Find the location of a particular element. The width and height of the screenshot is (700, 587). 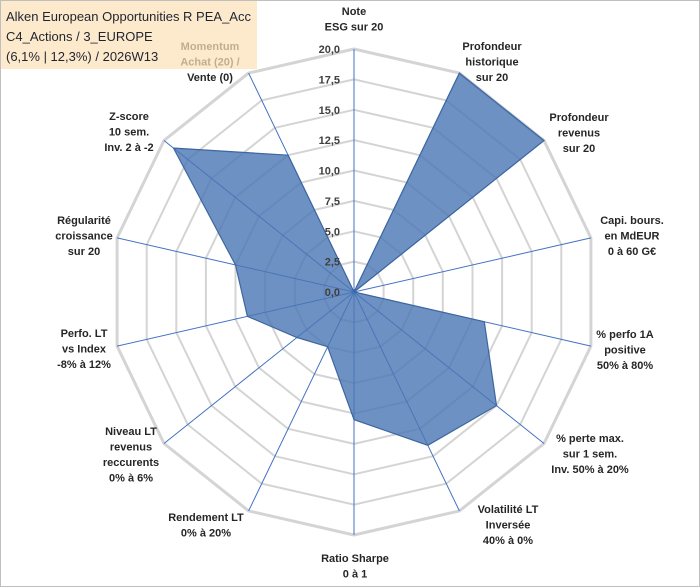

axis-label-line: croissance is located at coordinates (83, 237).